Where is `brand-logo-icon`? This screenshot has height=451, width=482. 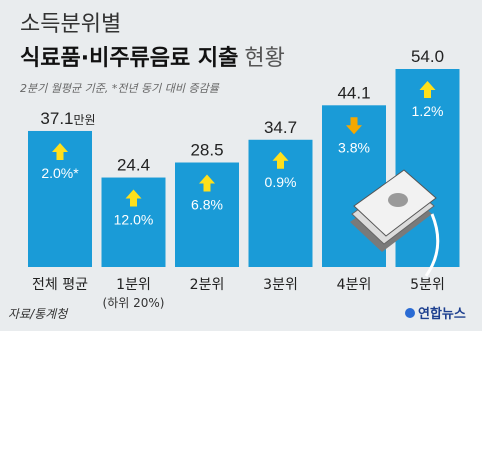
brand-logo-icon is located at coordinates (410, 313).